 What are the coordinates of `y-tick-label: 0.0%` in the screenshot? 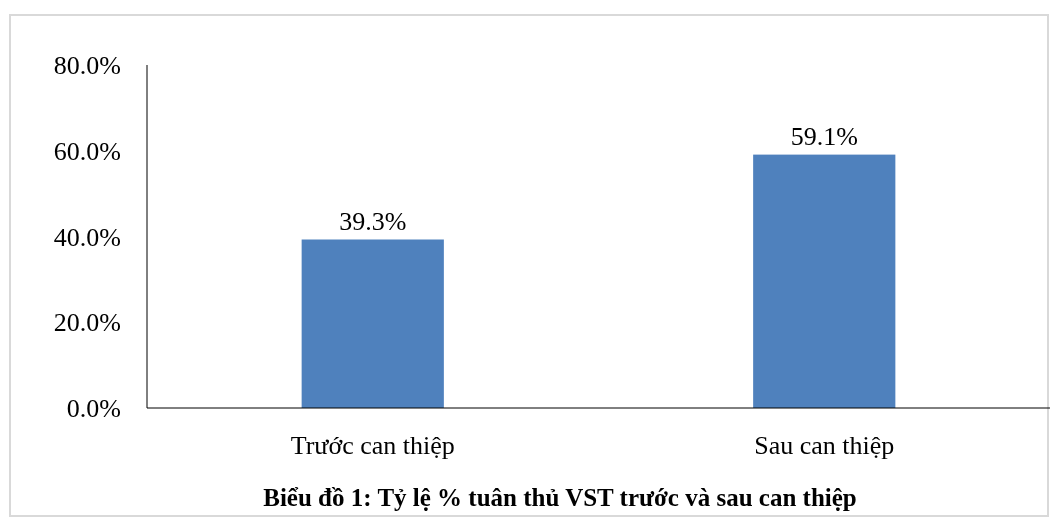 It's located at (93, 409).